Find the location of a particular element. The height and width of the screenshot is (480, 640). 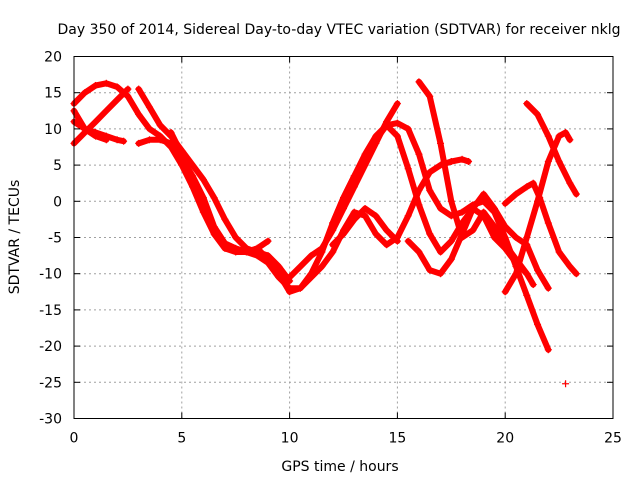

x-tick-label: 15 is located at coordinates (397, 439).